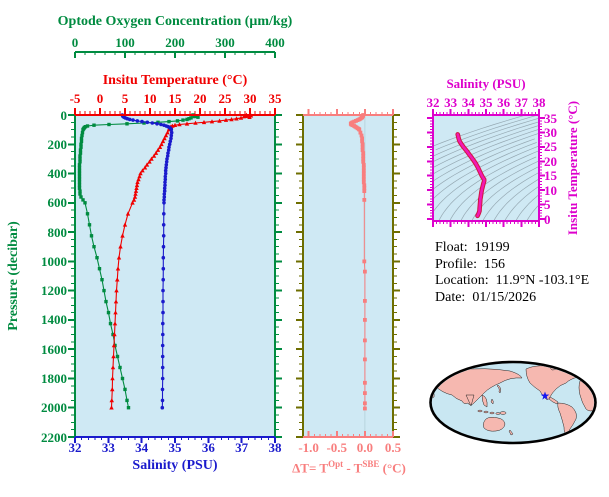 This screenshot has width=609, height=497. What do you see at coordinates (472, 247) in the screenshot?
I see `float-row: Float: 19199` at bounding box center [472, 247].